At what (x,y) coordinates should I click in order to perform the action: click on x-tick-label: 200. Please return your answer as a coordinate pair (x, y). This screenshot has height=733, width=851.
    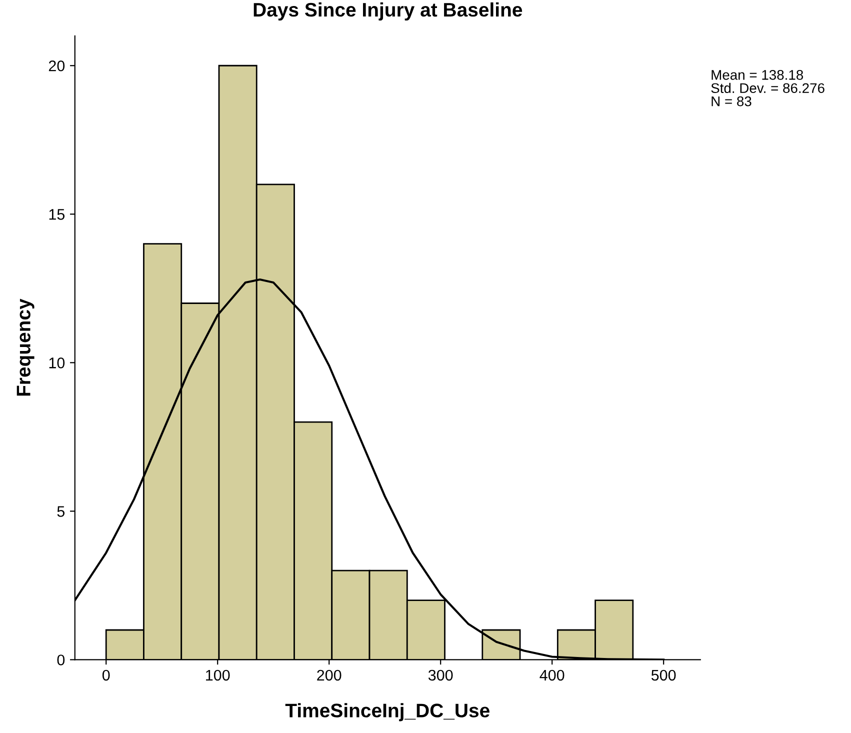
    Looking at the image, I should click on (329, 675).